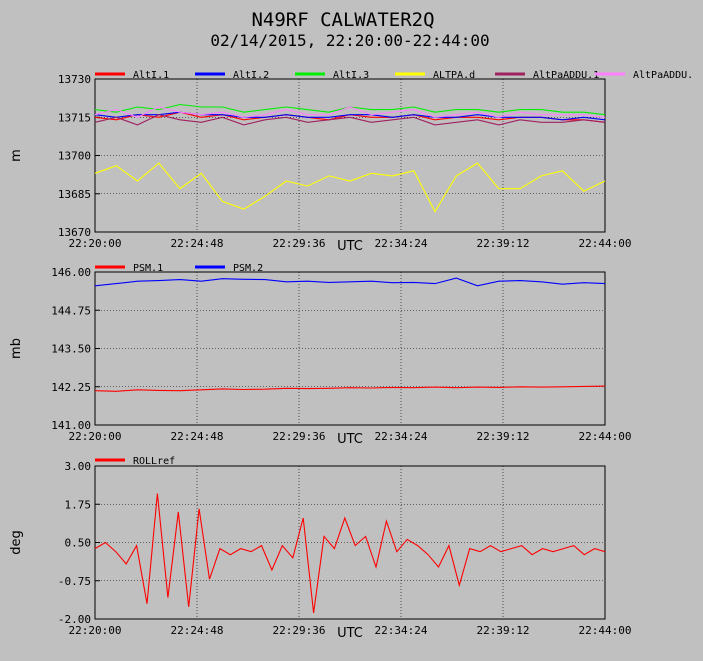 The image size is (703, 661). I want to click on y-tick-label: 3.00, so click(78, 466).